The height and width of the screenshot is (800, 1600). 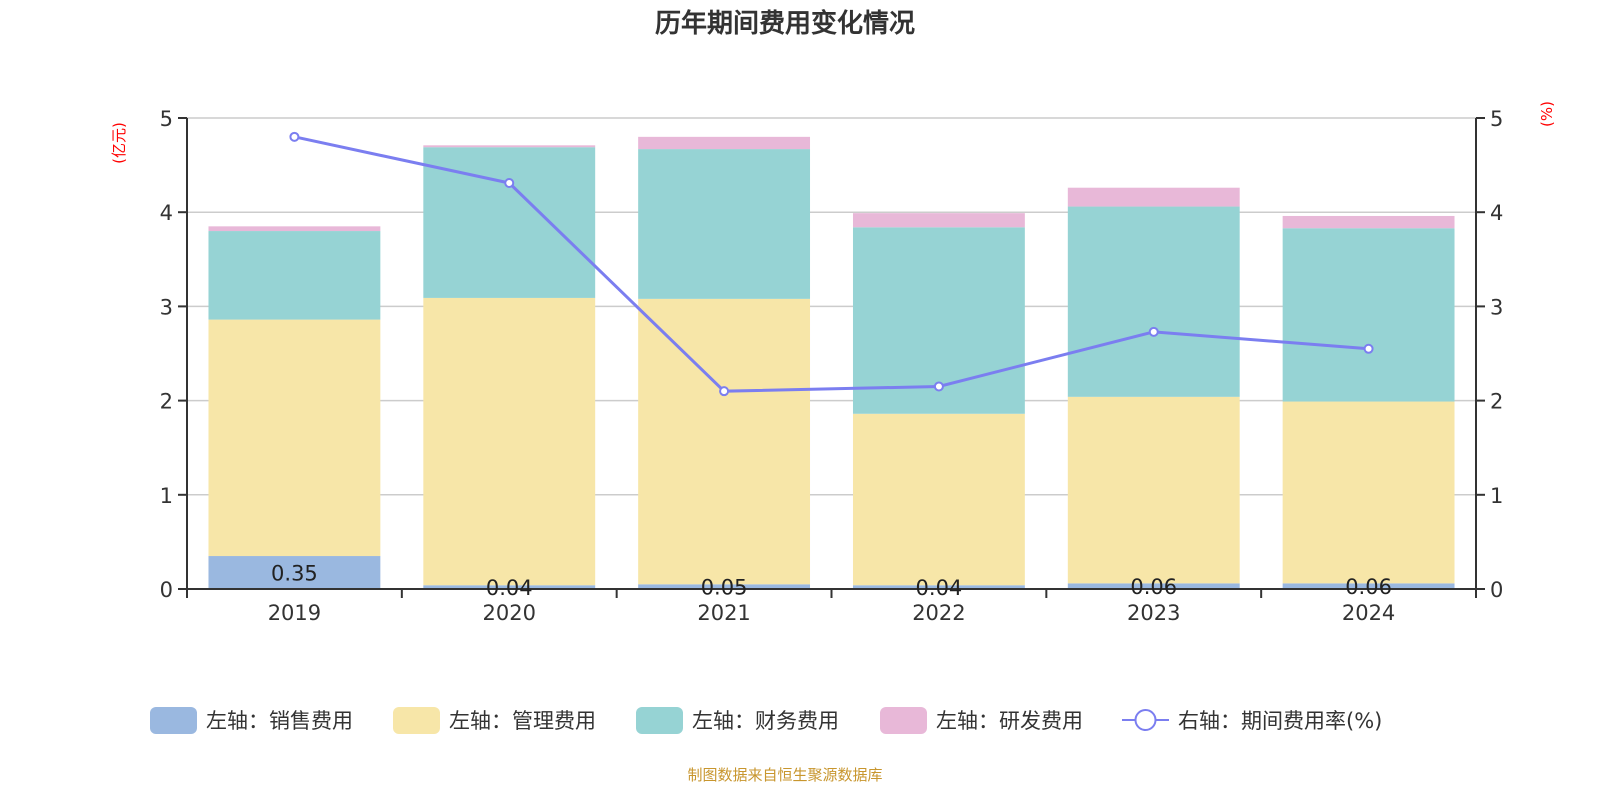 What do you see at coordinates (279, 721) in the screenshot?
I see `legend-label: 左轴：销售费用` at bounding box center [279, 721].